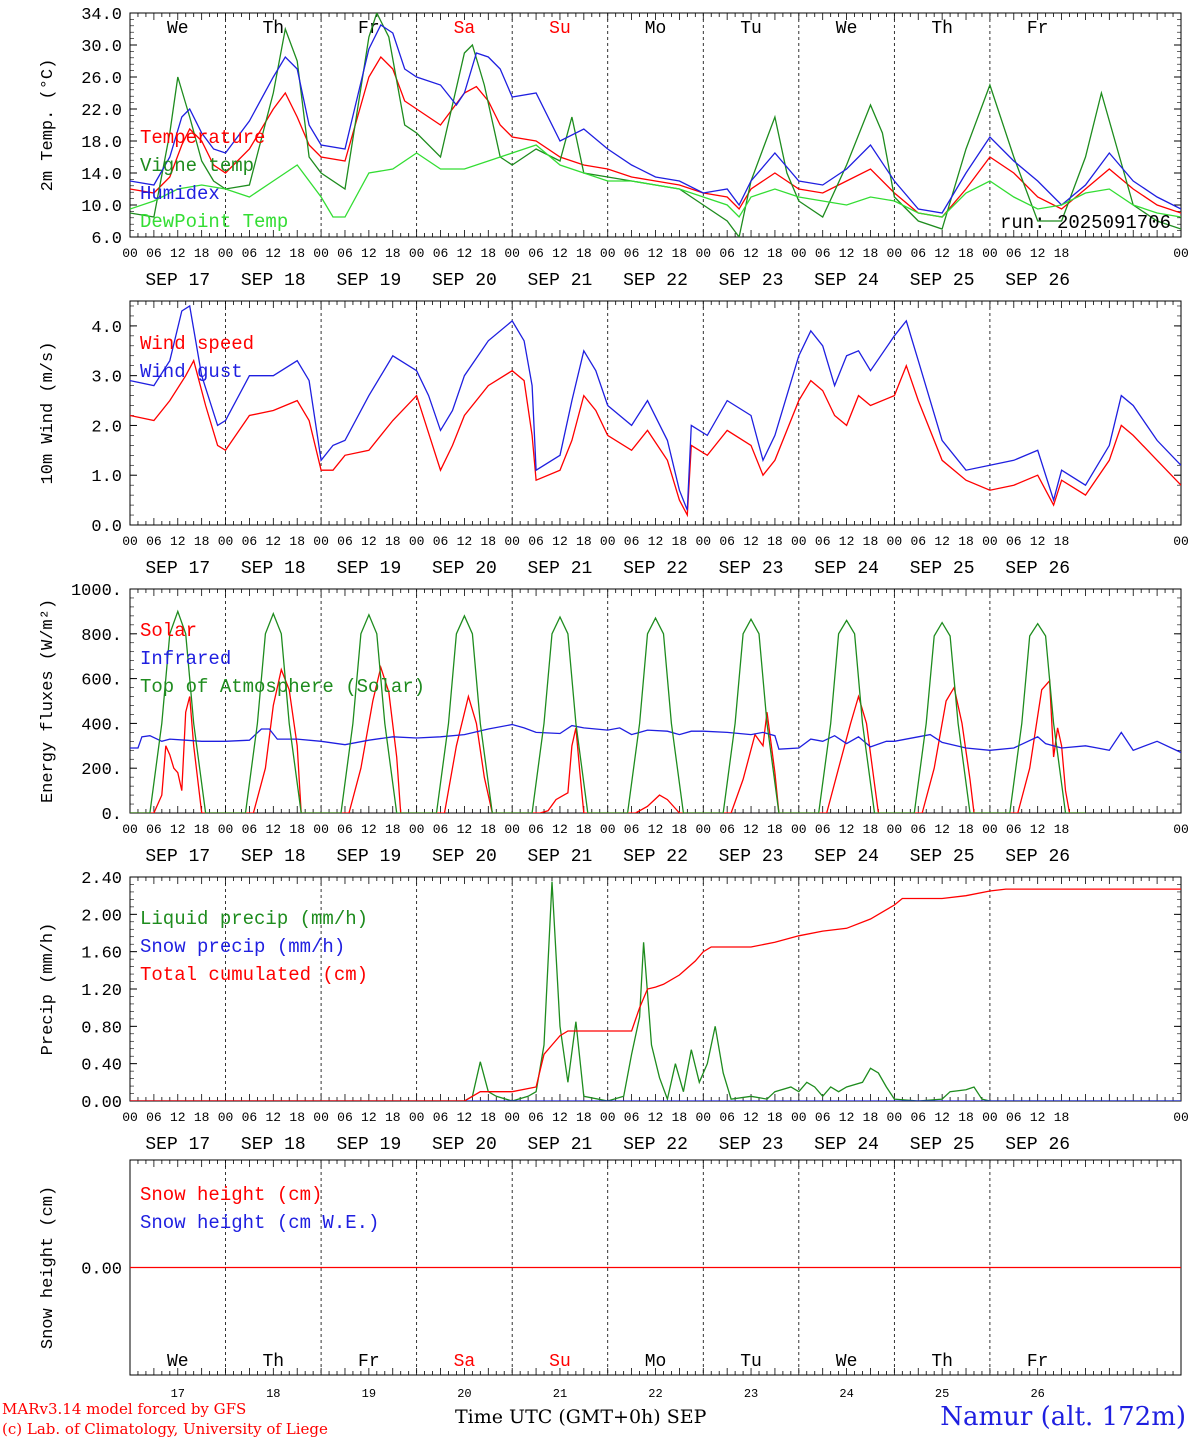 This screenshot has width=1194, height=1440. What do you see at coordinates (101, 1028) in the screenshot?
I see `y-tick-label: 0.80` at bounding box center [101, 1028].